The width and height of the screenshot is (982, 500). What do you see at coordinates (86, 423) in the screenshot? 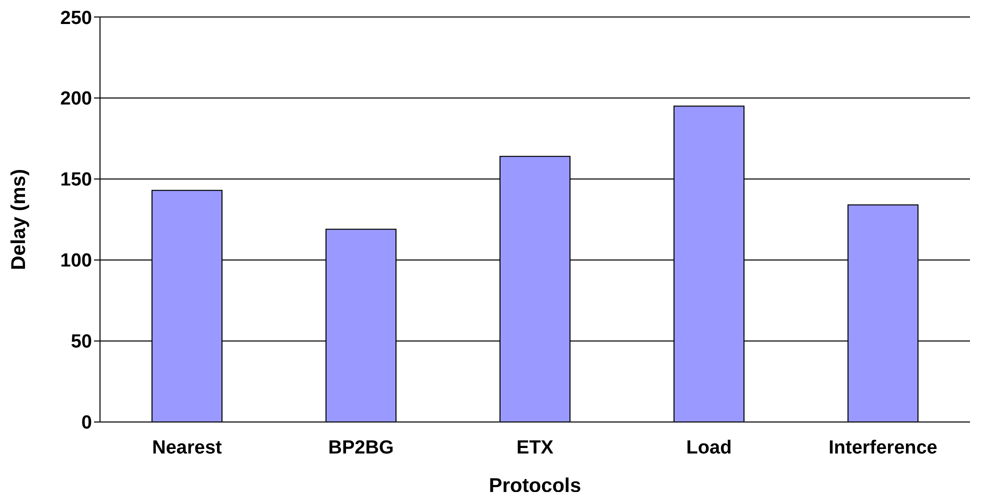
I see `y-tick-label: 0` at bounding box center [86, 423].